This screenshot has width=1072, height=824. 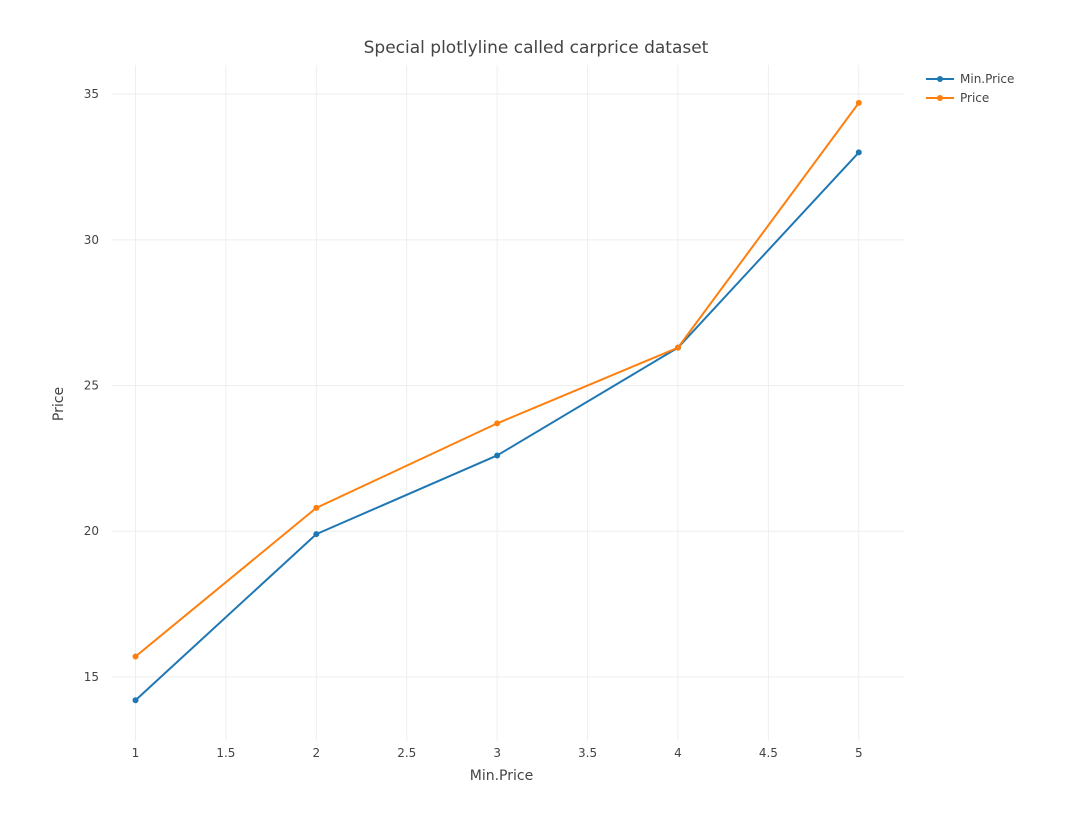 What do you see at coordinates (678, 753) in the screenshot?
I see `x-tick-label: 4` at bounding box center [678, 753].